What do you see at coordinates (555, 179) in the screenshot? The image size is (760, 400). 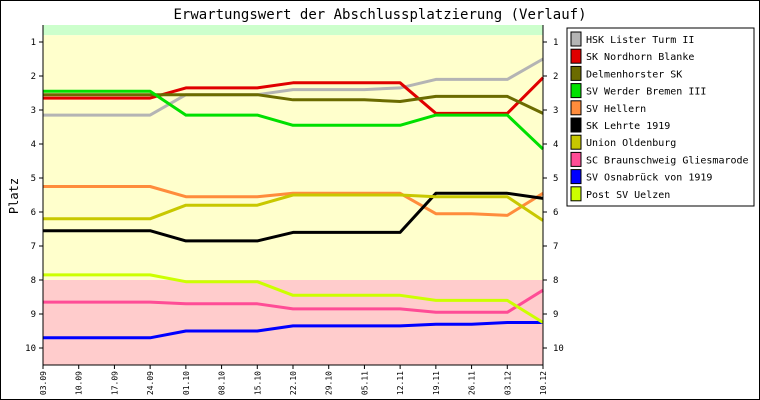 I see `y-tick-label-right: 5` at bounding box center [555, 179].